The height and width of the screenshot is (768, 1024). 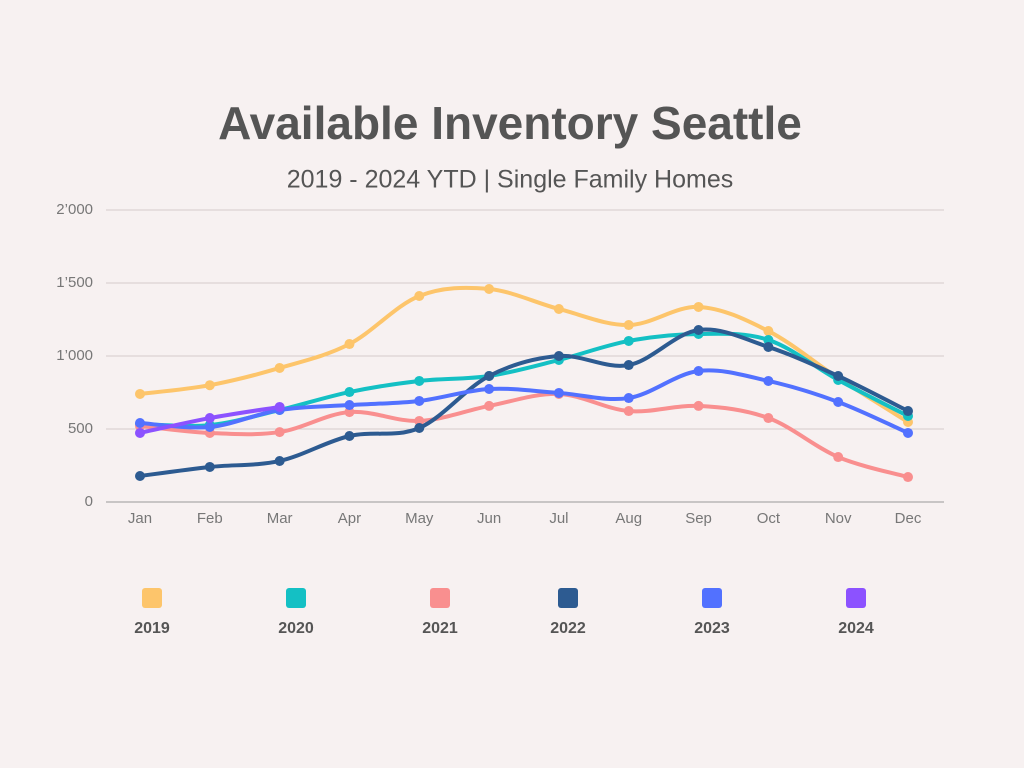 What do you see at coordinates (140, 518) in the screenshot?
I see `x-tick-label: Jan` at bounding box center [140, 518].